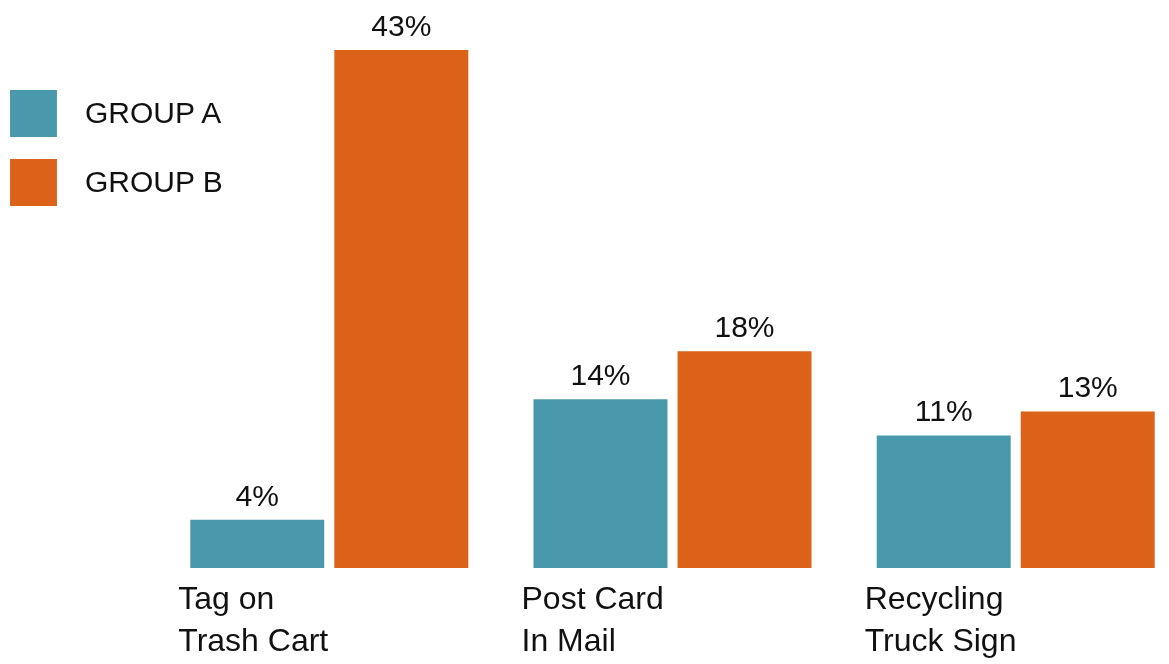 The image size is (1169, 664). Describe the element at coordinates (154, 181) in the screenshot. I see `legend-label: GROUP B` at that location.